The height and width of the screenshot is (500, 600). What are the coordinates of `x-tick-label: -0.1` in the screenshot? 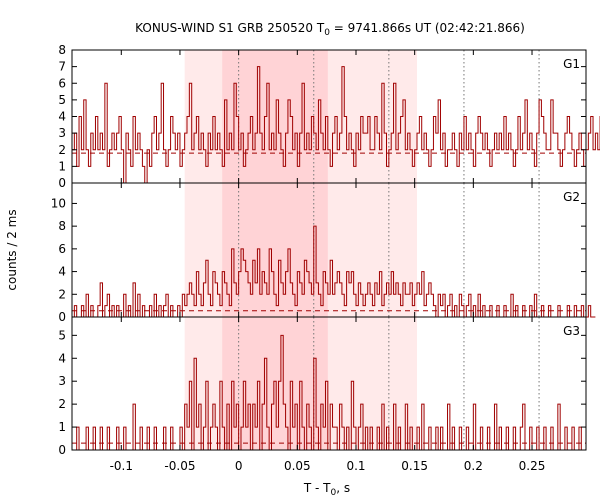 It's located at (121, 466).